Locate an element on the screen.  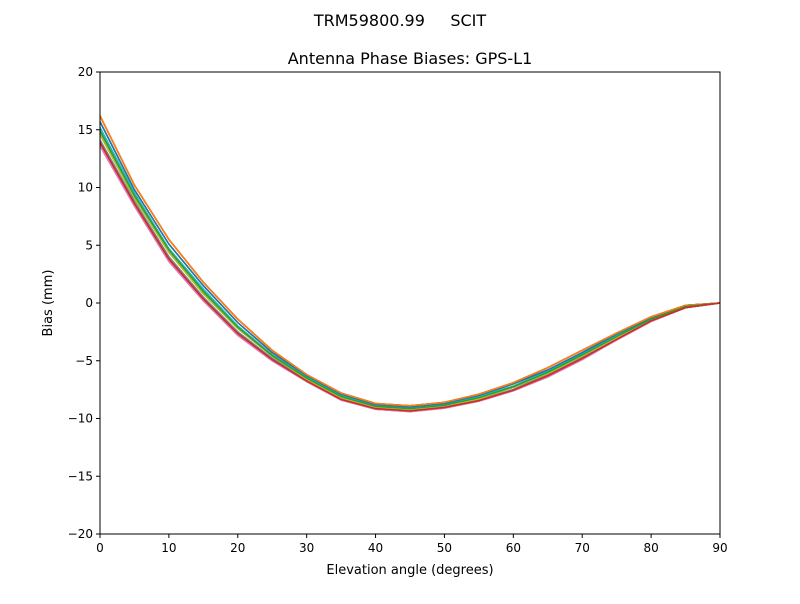
chart-suptitle: TRM59800.99 SCIT is located at coordinates (400, 20).